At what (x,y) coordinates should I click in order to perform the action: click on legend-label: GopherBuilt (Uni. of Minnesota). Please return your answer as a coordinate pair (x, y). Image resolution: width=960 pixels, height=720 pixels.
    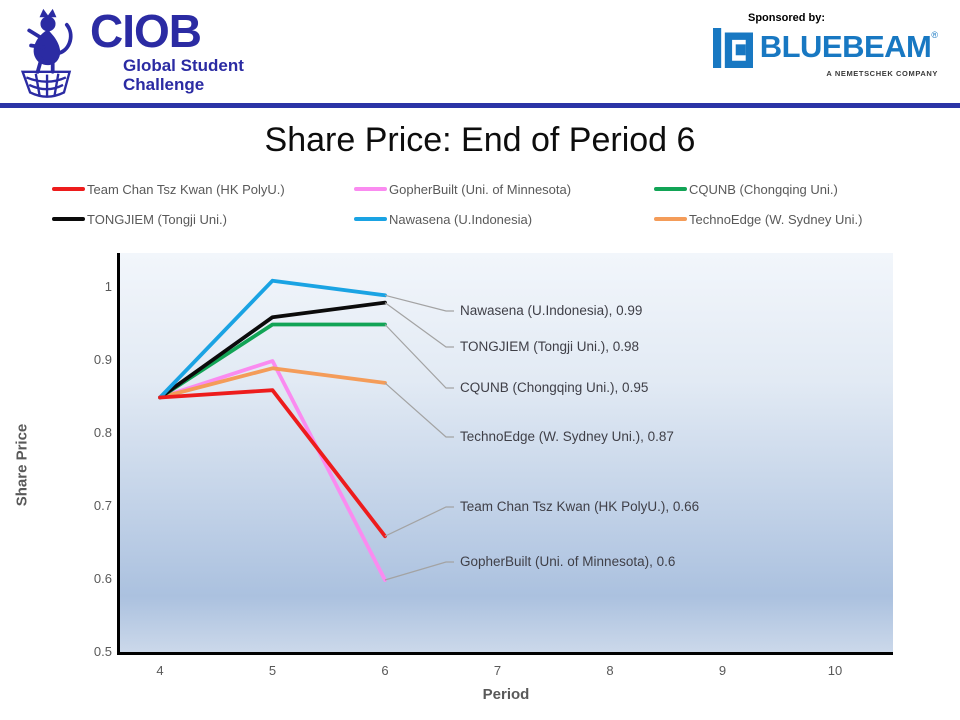
    Looking at the image, I should click on (480, 189).